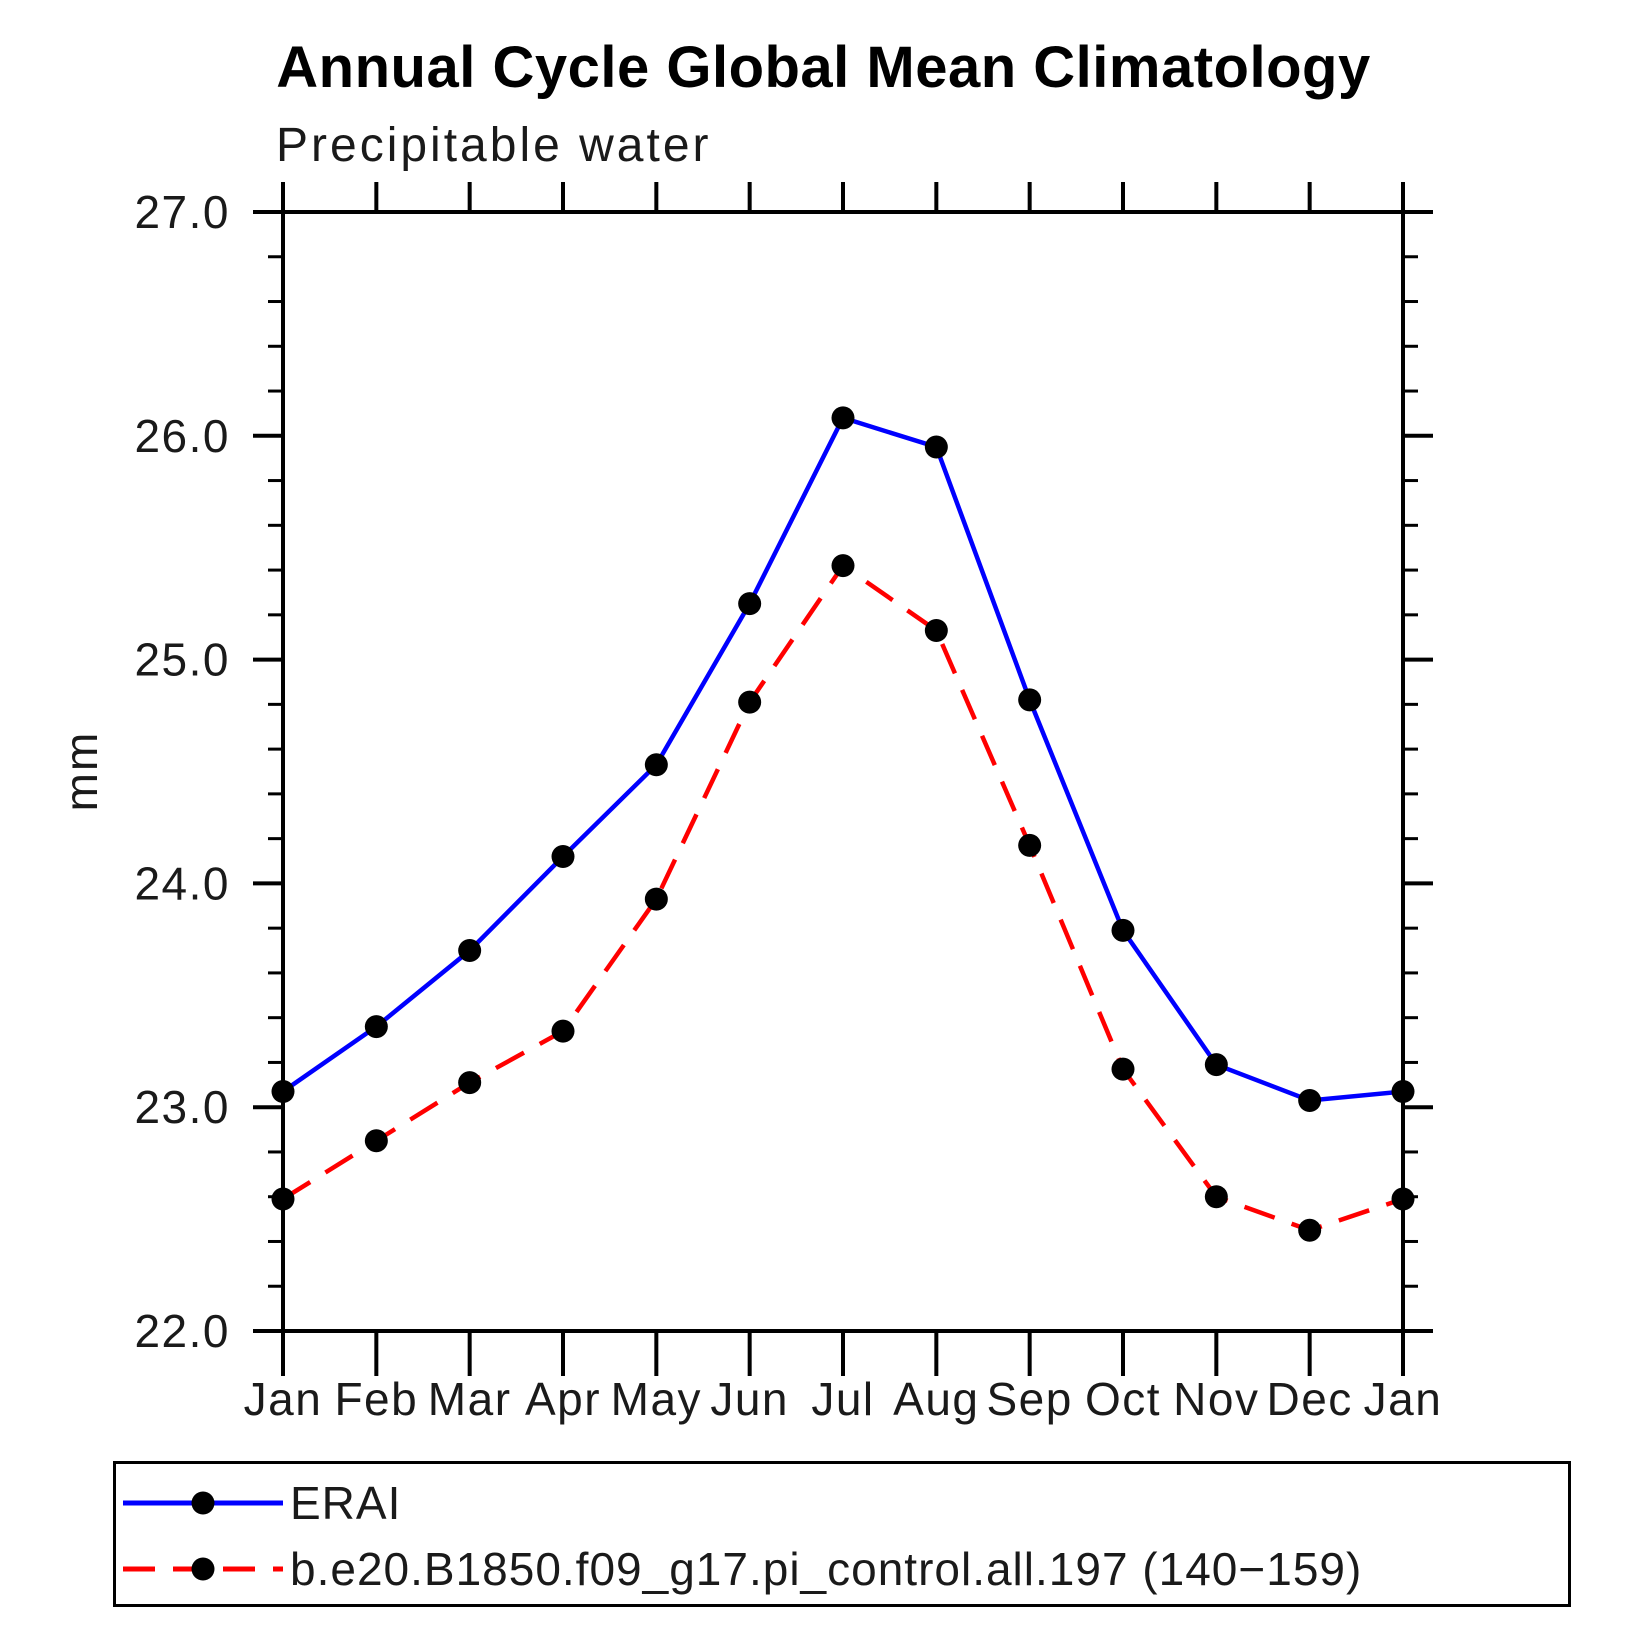  I want to click on chart-subtitle: Precipitable water, so click(494, 145).